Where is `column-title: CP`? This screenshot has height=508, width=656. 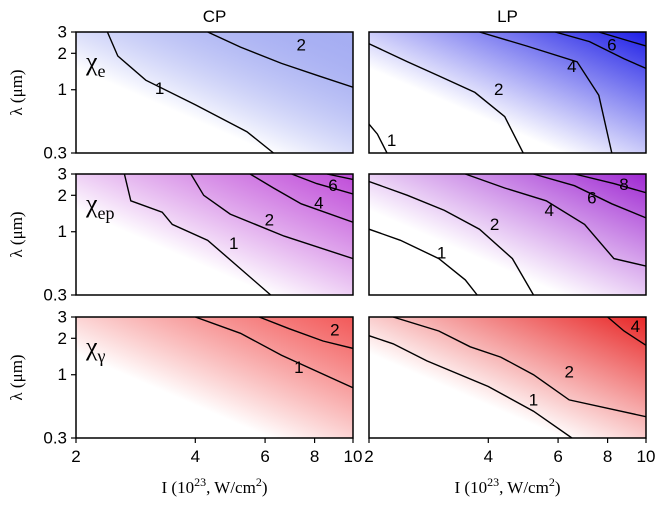 column-title: CP is located at coordinates (215, 16).